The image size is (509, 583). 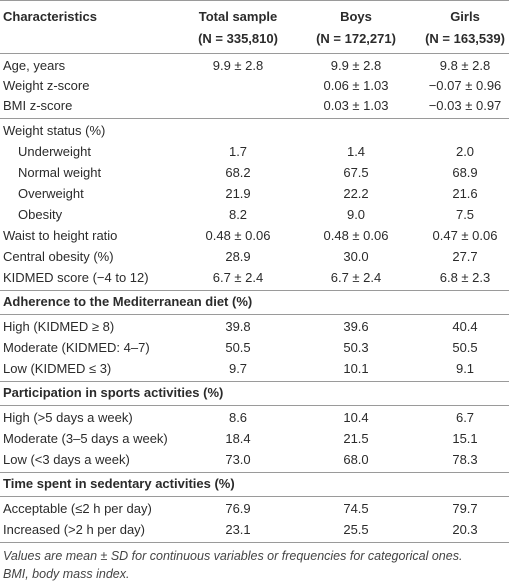 I want to click on cell-value: 39.8, so click(x=238, y=326).